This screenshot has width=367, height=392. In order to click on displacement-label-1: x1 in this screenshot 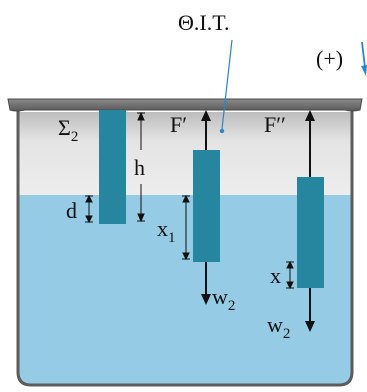, I will do `click(166, 231)`.